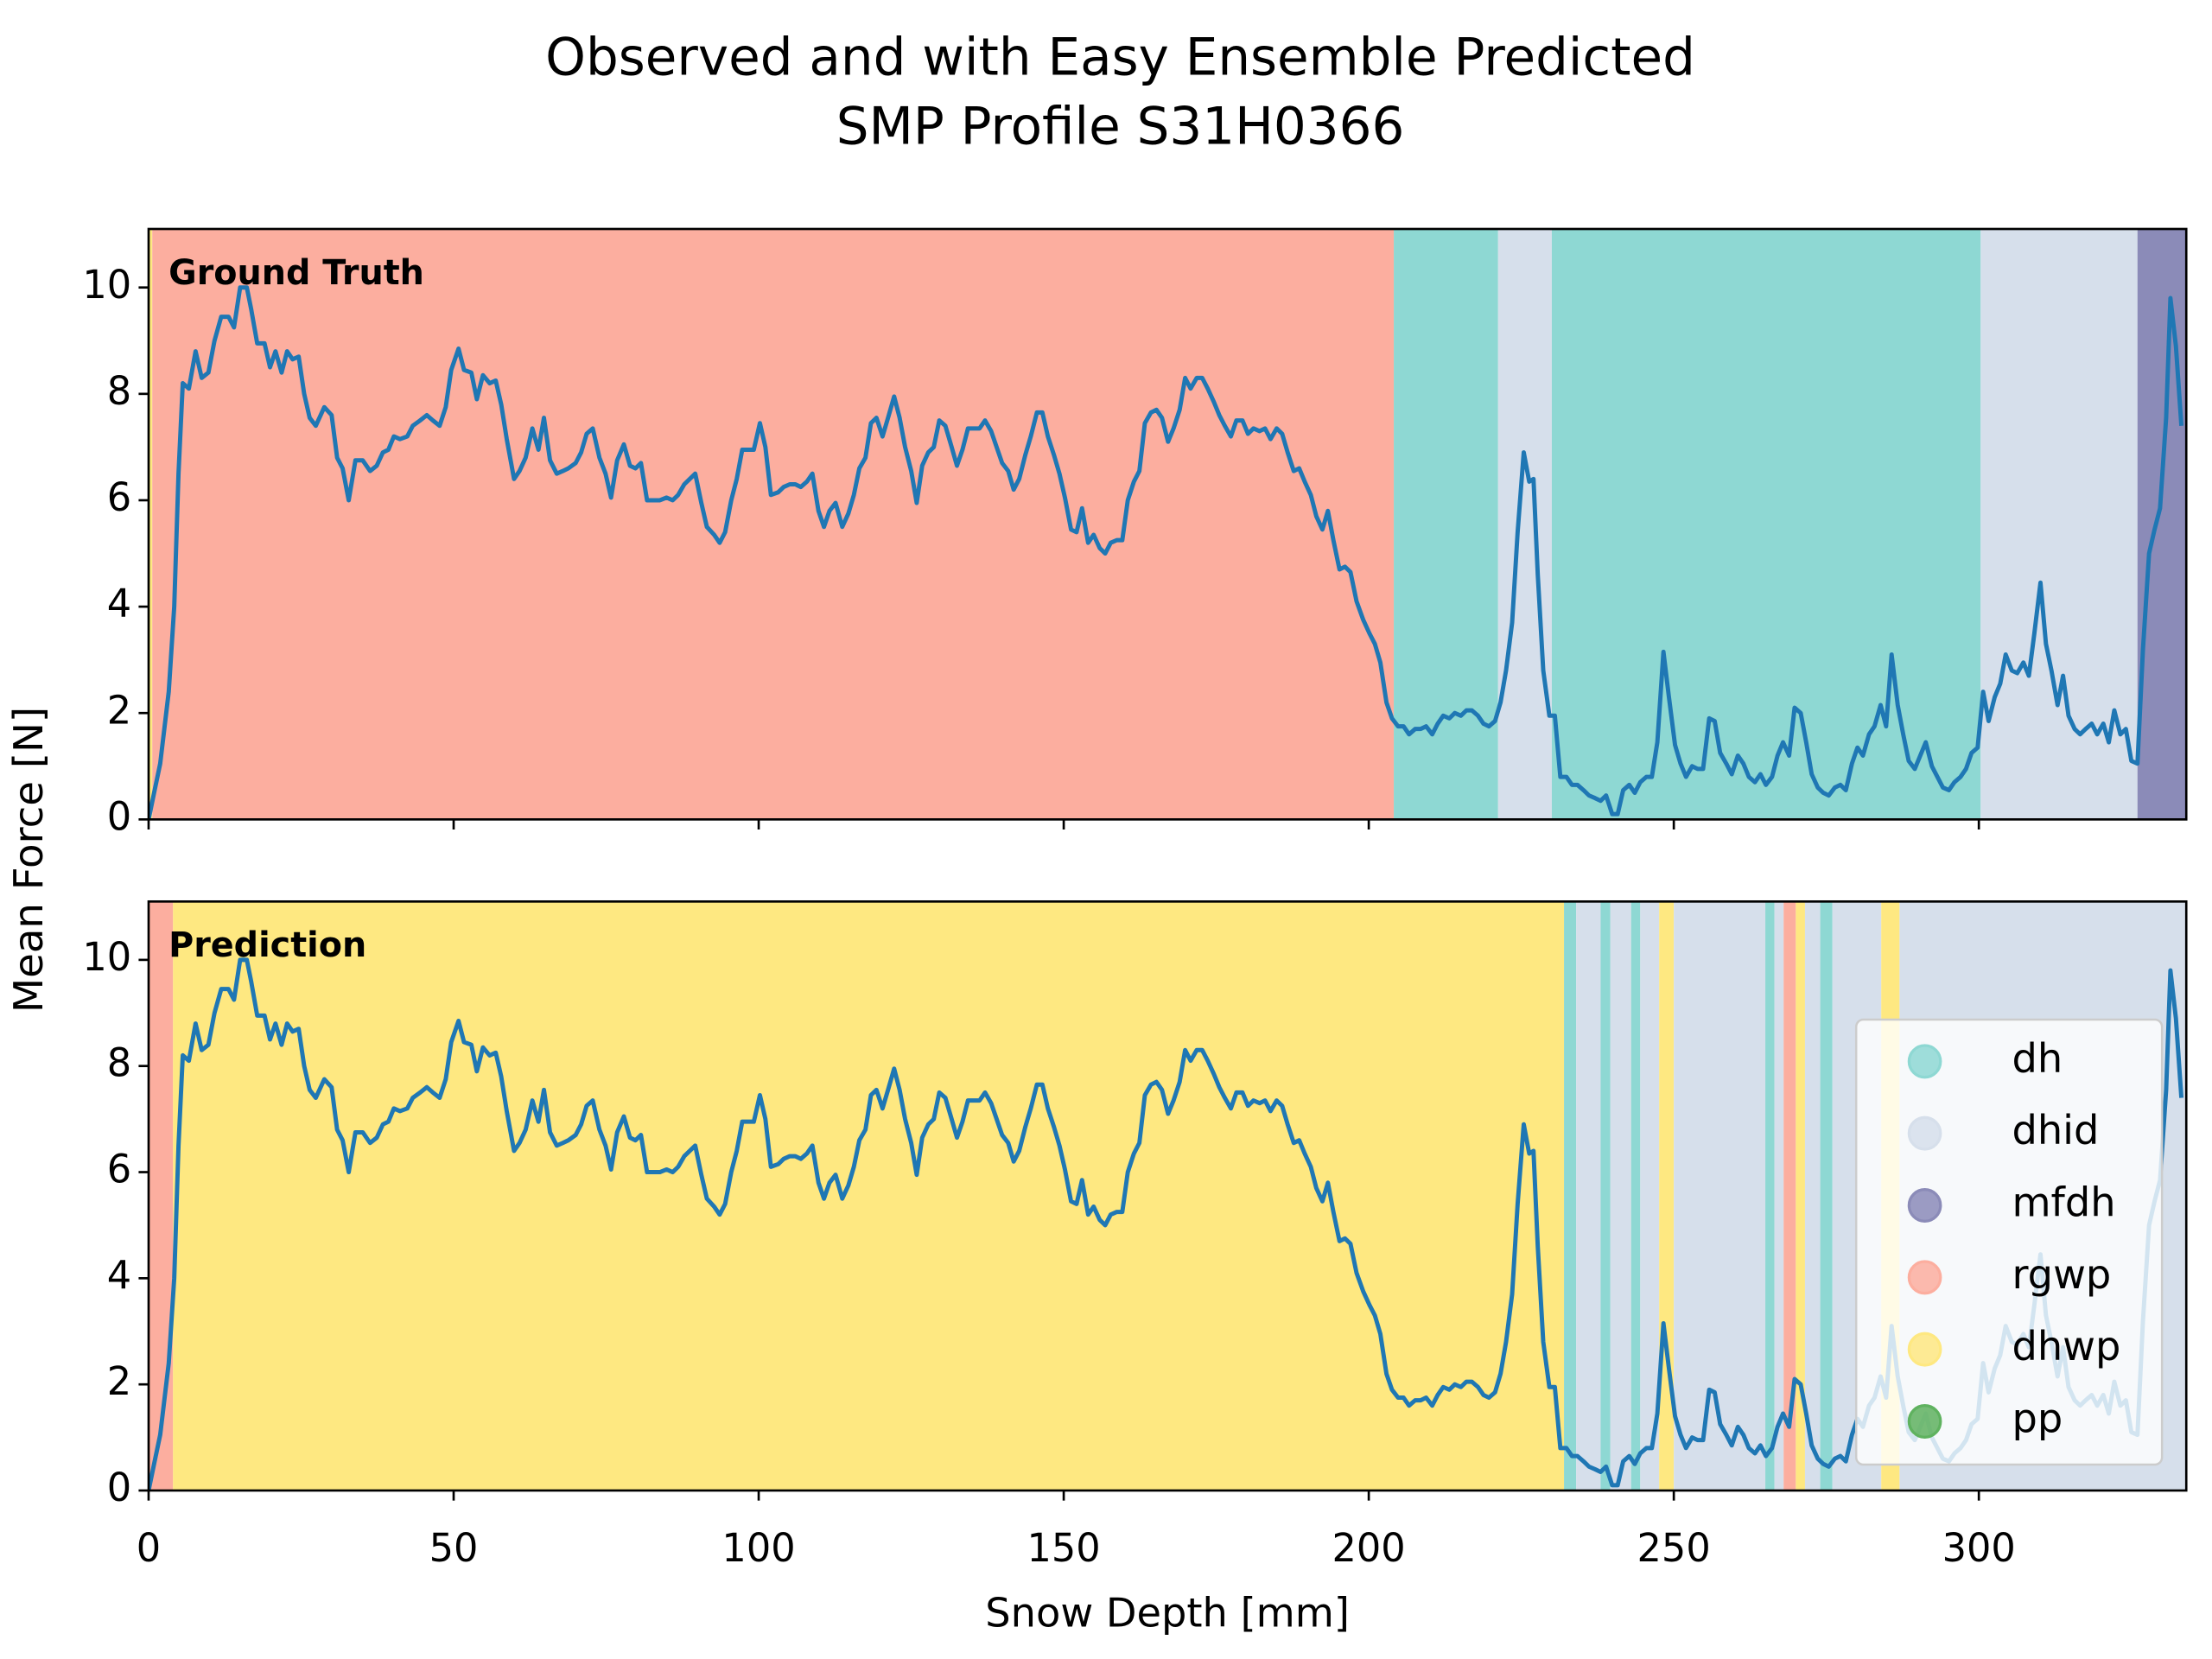  Describe the element at coordinates (149, 1548) in the screenshot. I see `x-tick-label: 0` at that location.